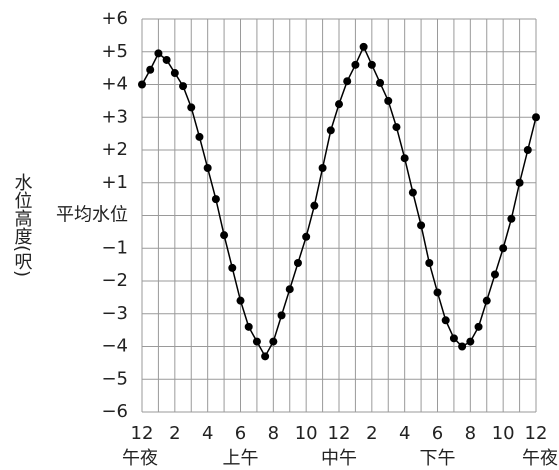 This screenshot has height=470, width=559. I want to click on y-tick-label: +5, so click(114, 51).